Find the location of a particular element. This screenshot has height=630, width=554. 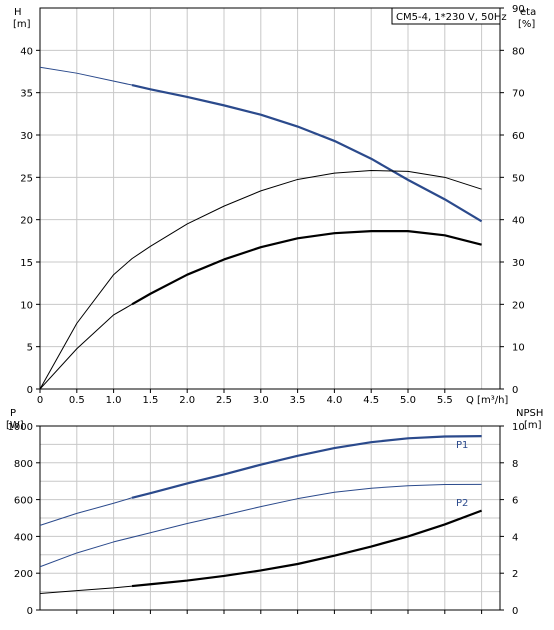

y2-tick-label: 70 is located at coordinates (518, 94).